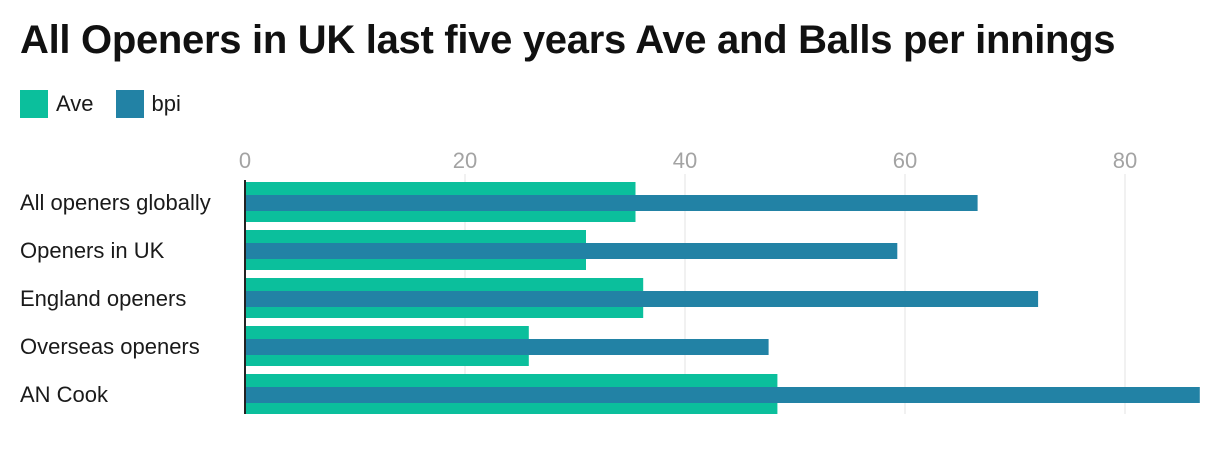  What do you see at coordinates (642, 299) in the screenshot?
I see `bar-bpi-england-openers` at bounding box center [642, 299].